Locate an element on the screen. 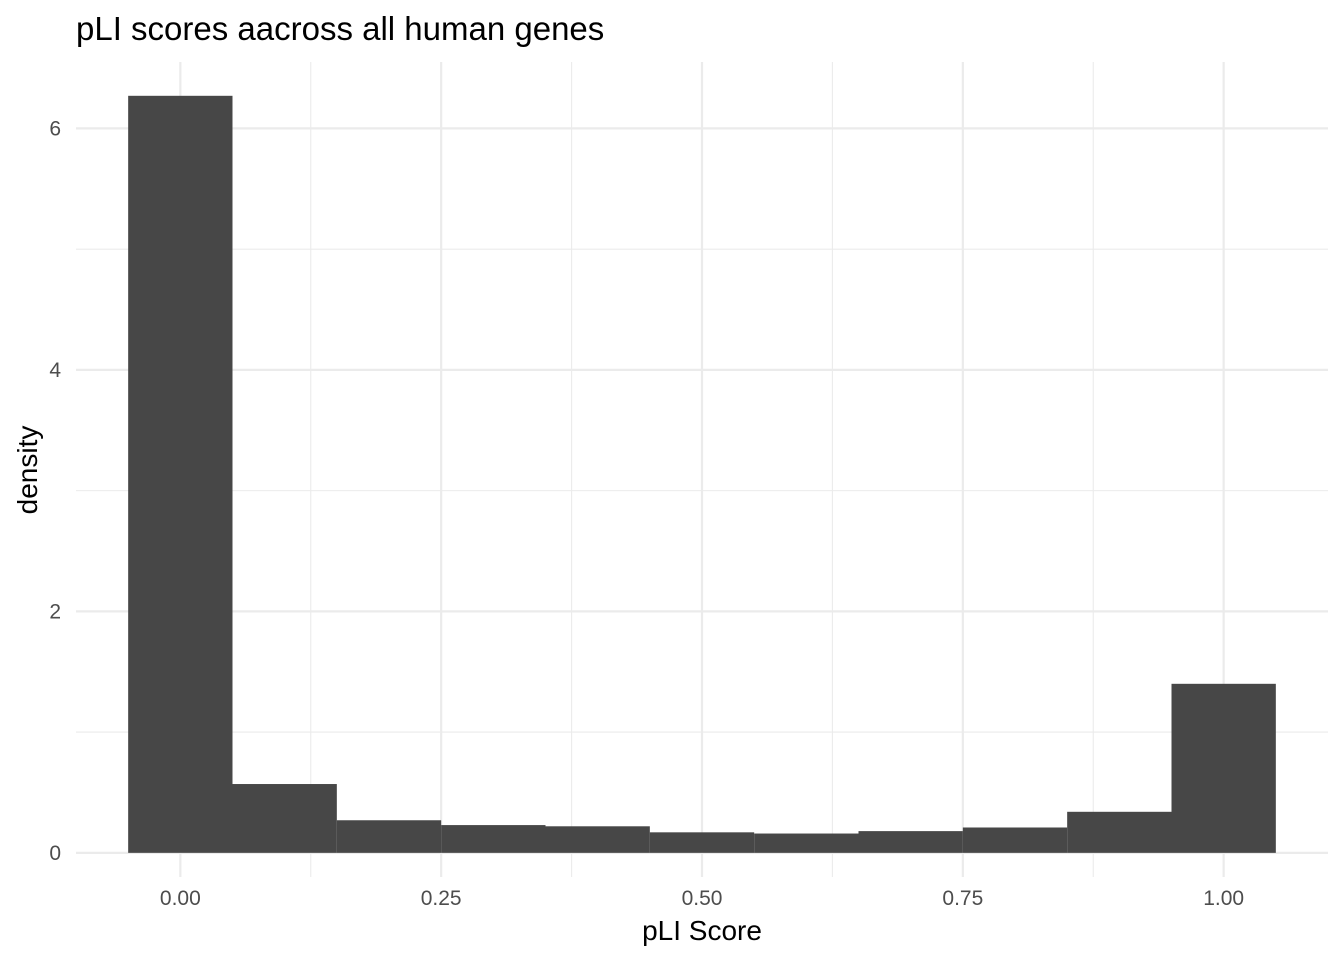 The width and height of the screenshot is (1344, 960). y-tick-label: 2 is located at coordinates (55, 611).